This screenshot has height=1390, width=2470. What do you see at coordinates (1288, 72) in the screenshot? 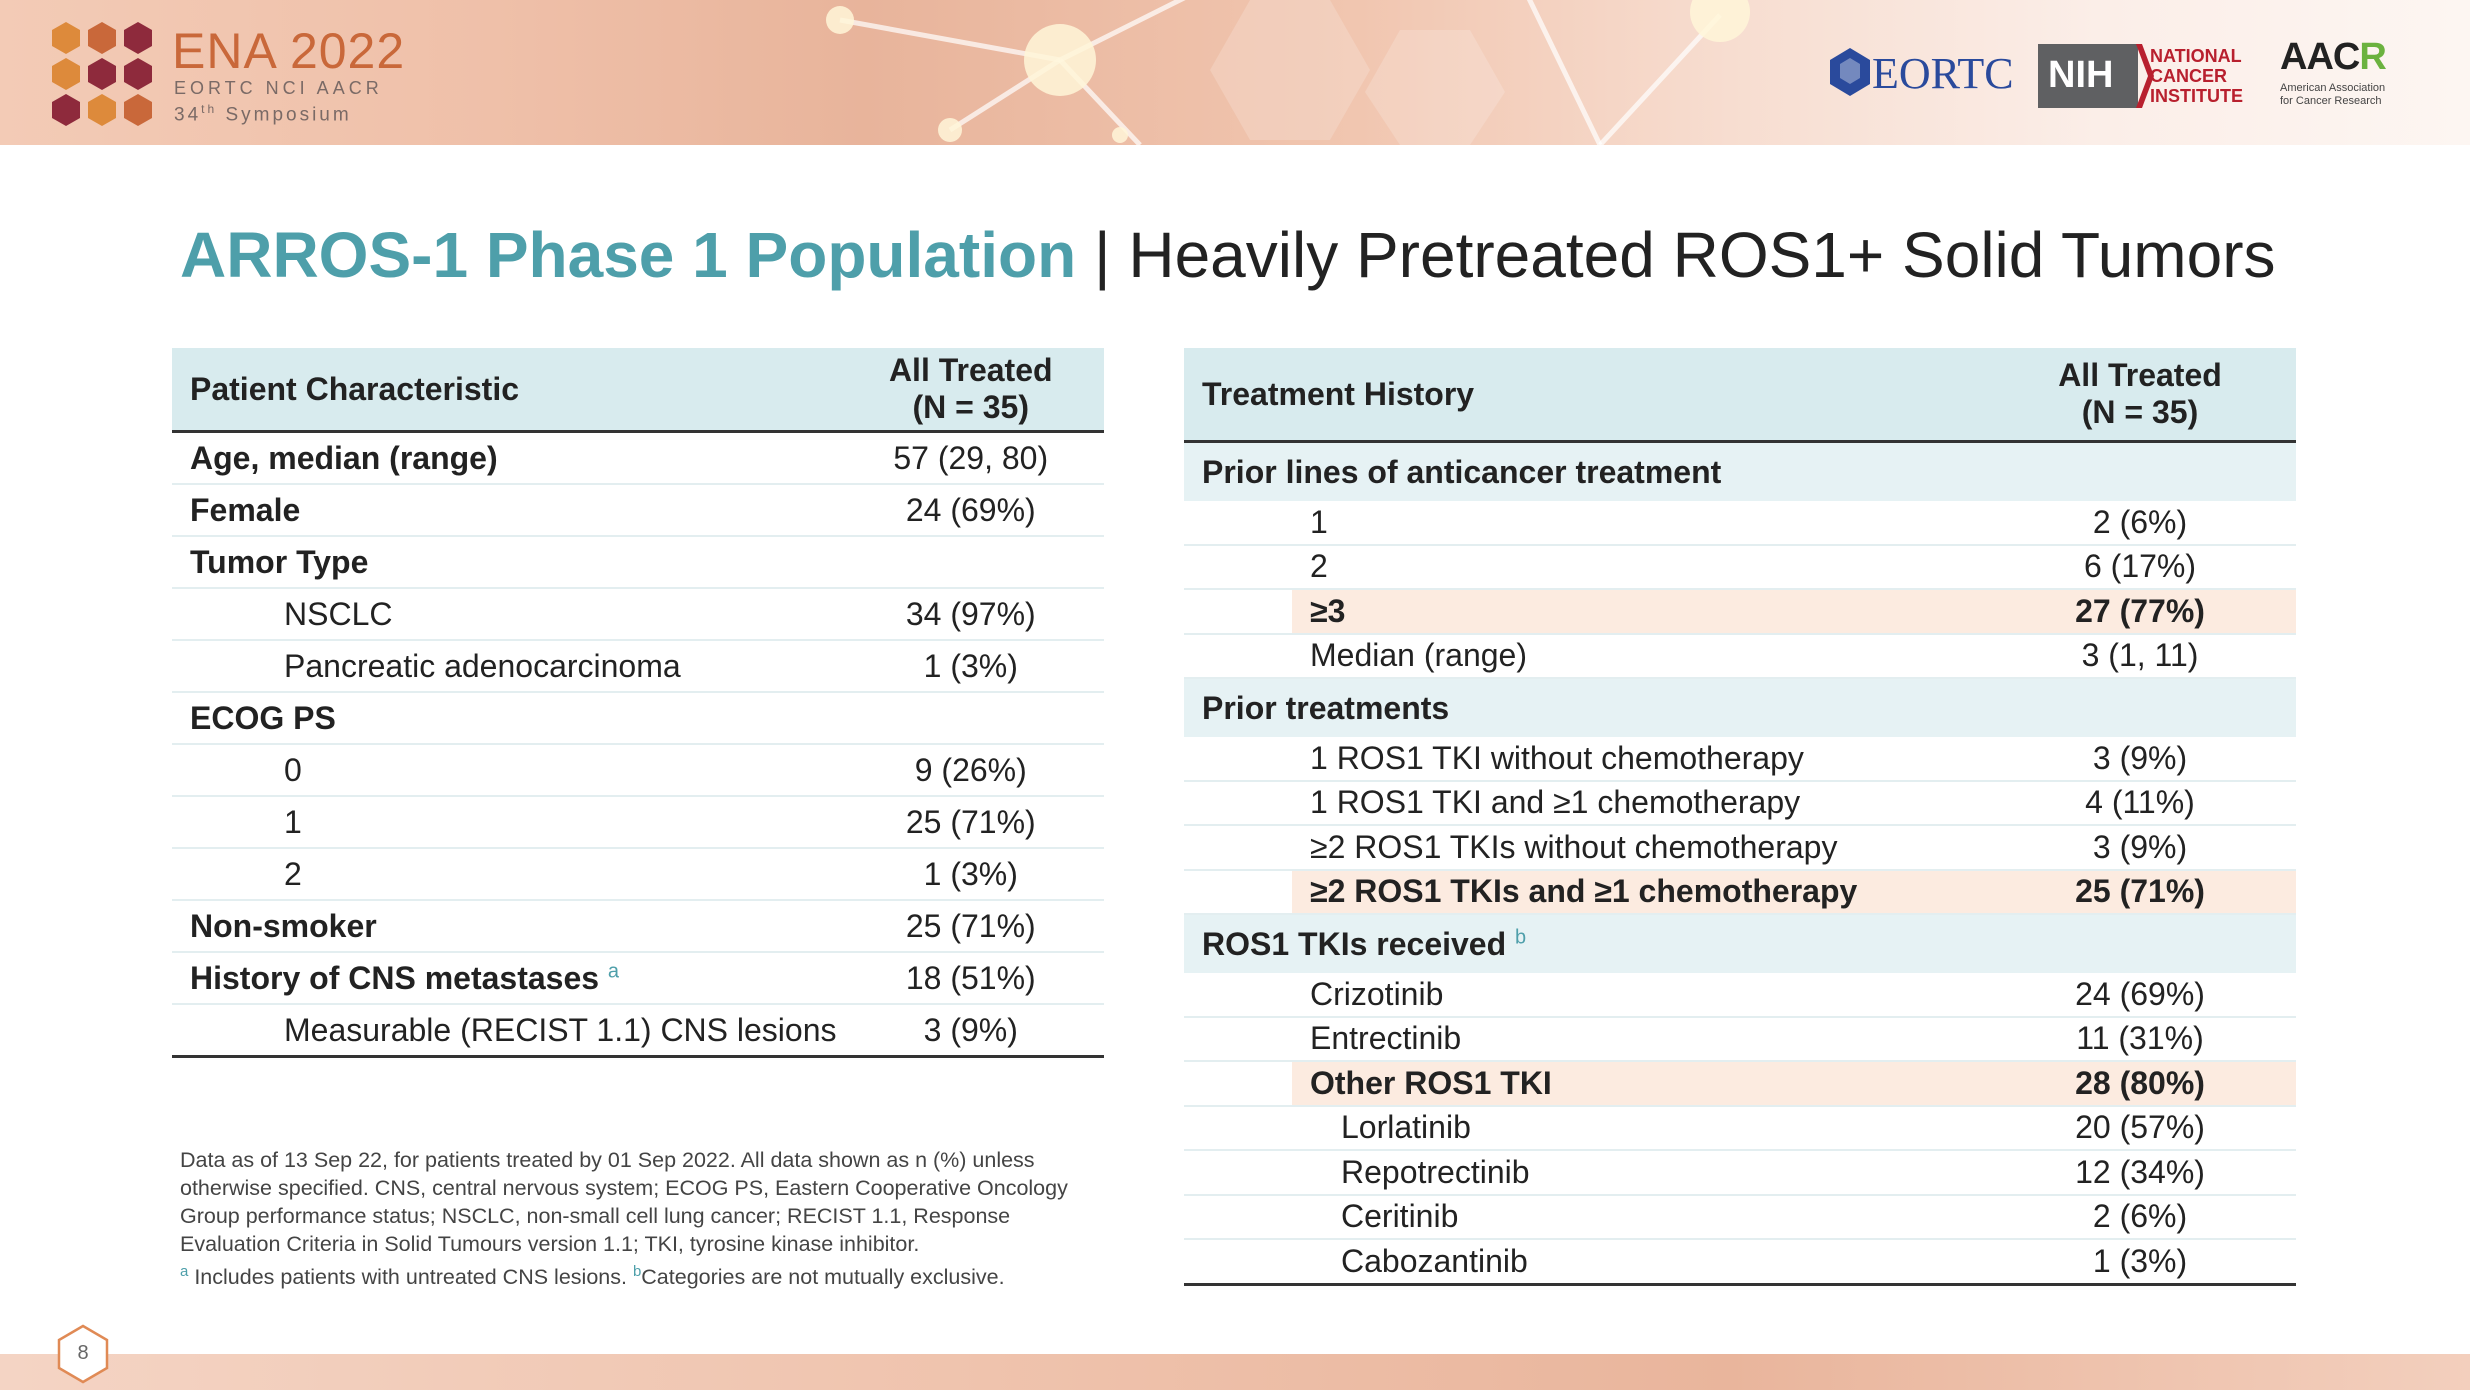
I see `molecule-decoration` at bounding box center [1288, 72].